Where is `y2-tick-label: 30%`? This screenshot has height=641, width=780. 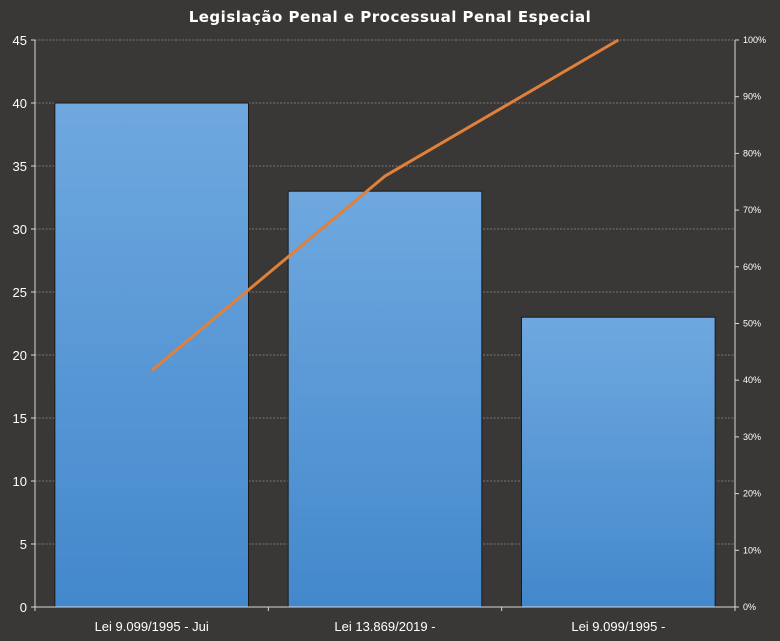 y2-tick-label: 30% is located at coordinates (752, 437).